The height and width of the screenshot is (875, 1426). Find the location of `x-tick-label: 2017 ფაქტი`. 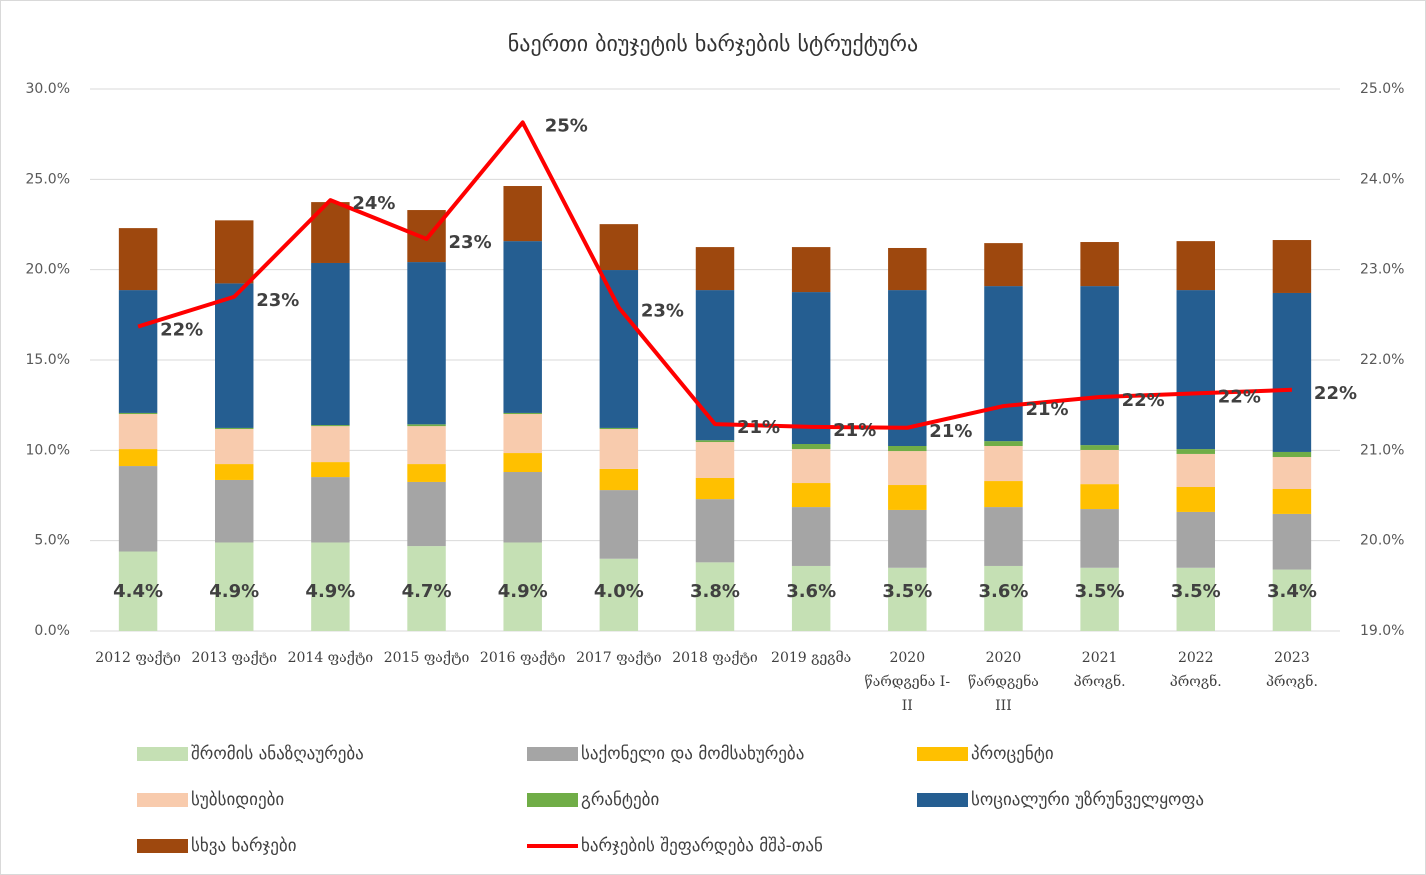

x-tick-label: 2017 ფაქტი is located at coordinates (619, 658).